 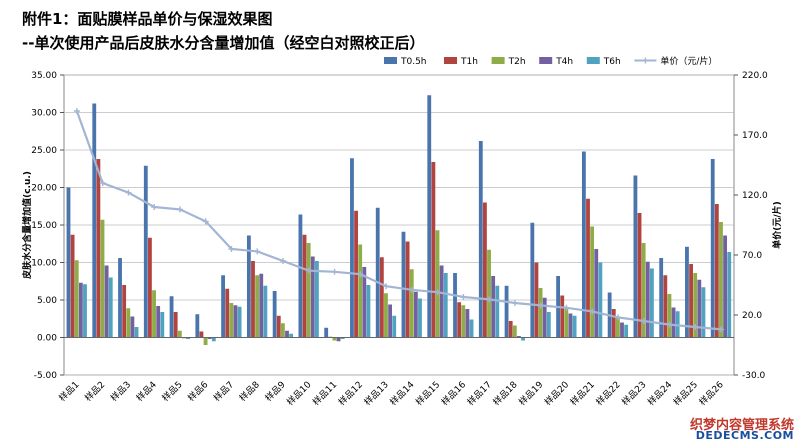 I want to click on legend-label: 单价（元/片）, so click(x=688, y=61).